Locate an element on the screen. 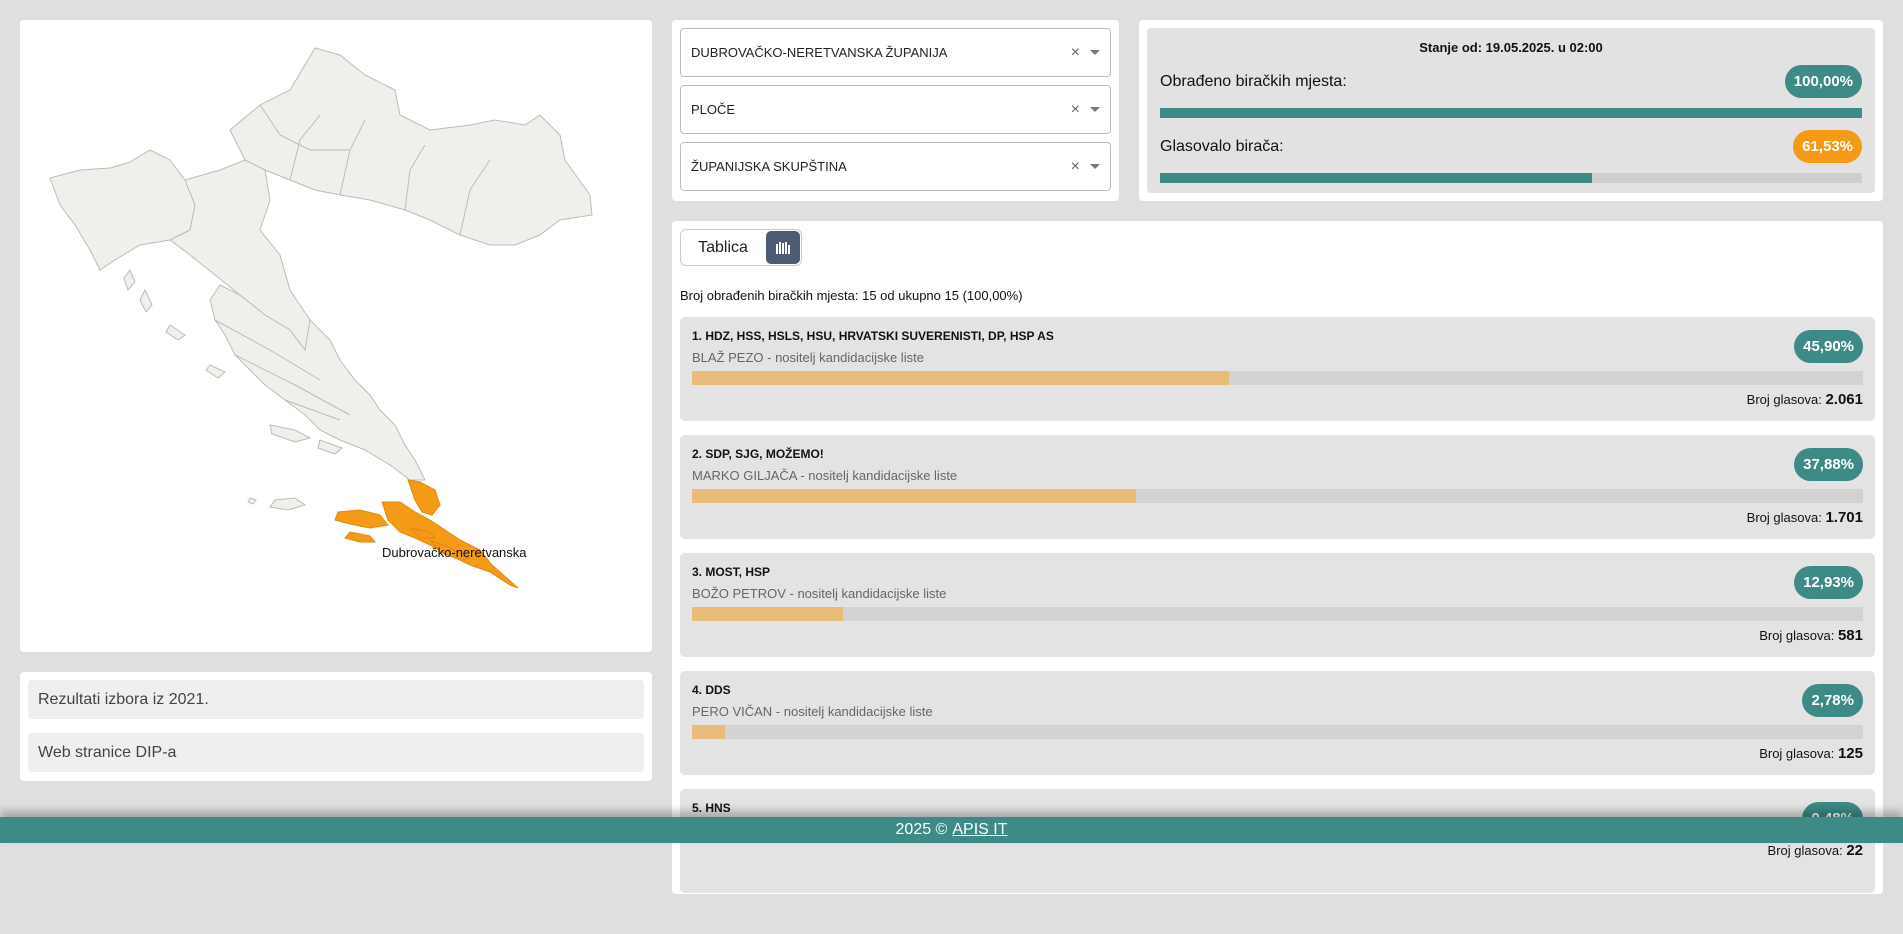 Image resolution: width=1903 pixels, height=934 pixels. map-region-dubrovnik-neretva is located at coordinates (426, 534).